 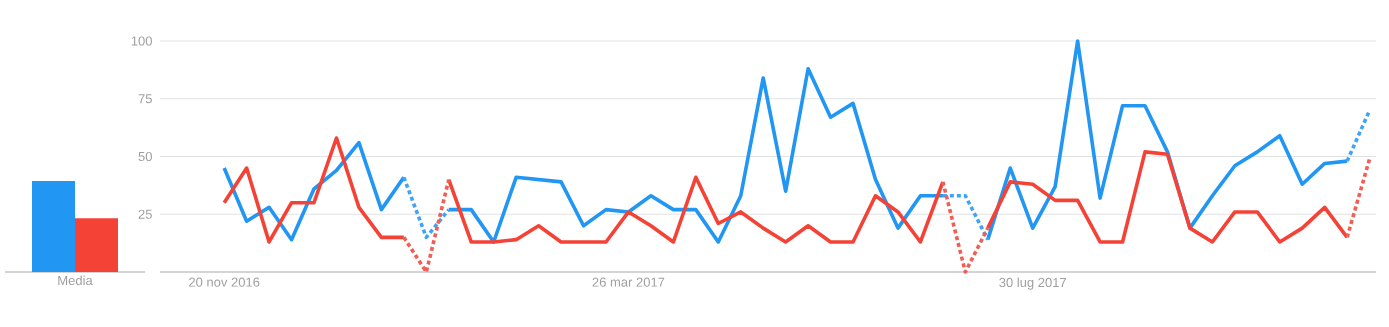 What do you see at coordinates (145, 99) in the screenshot?
I see `y-tick-label: 75` at bounding box center [145, 99].